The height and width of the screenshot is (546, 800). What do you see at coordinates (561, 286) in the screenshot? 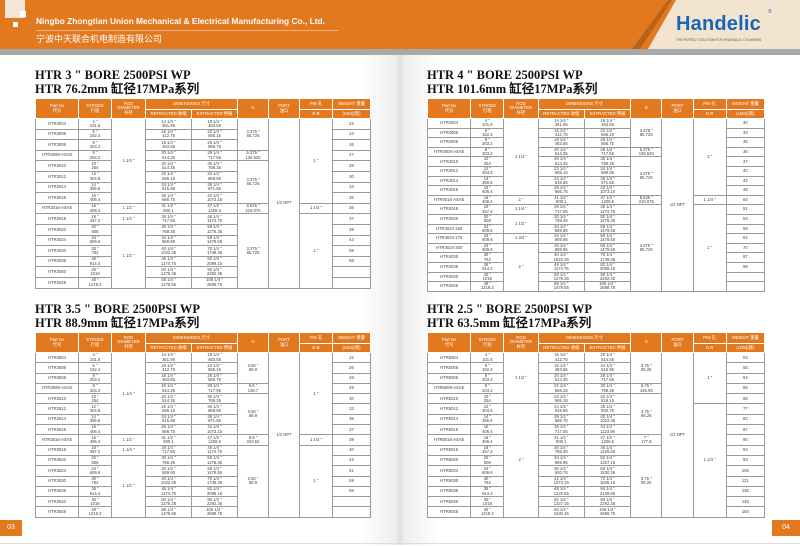
I see `retracted: 58 1/4 " 1479.55` at bounding box center [561, 286].